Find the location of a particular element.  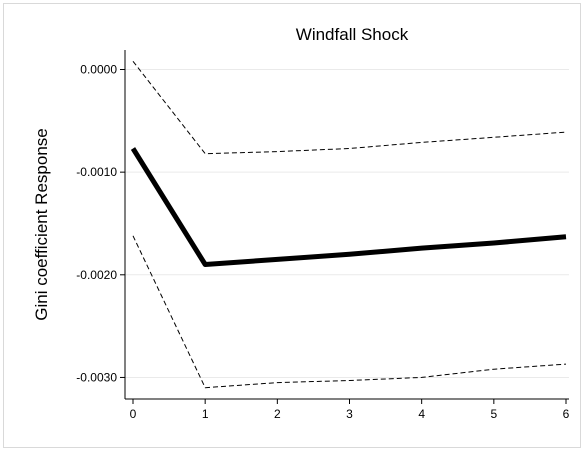

y-ticks: 0.0000 -0.0010 -0.0020 -0.0030 is located at coordinates (100, 223).